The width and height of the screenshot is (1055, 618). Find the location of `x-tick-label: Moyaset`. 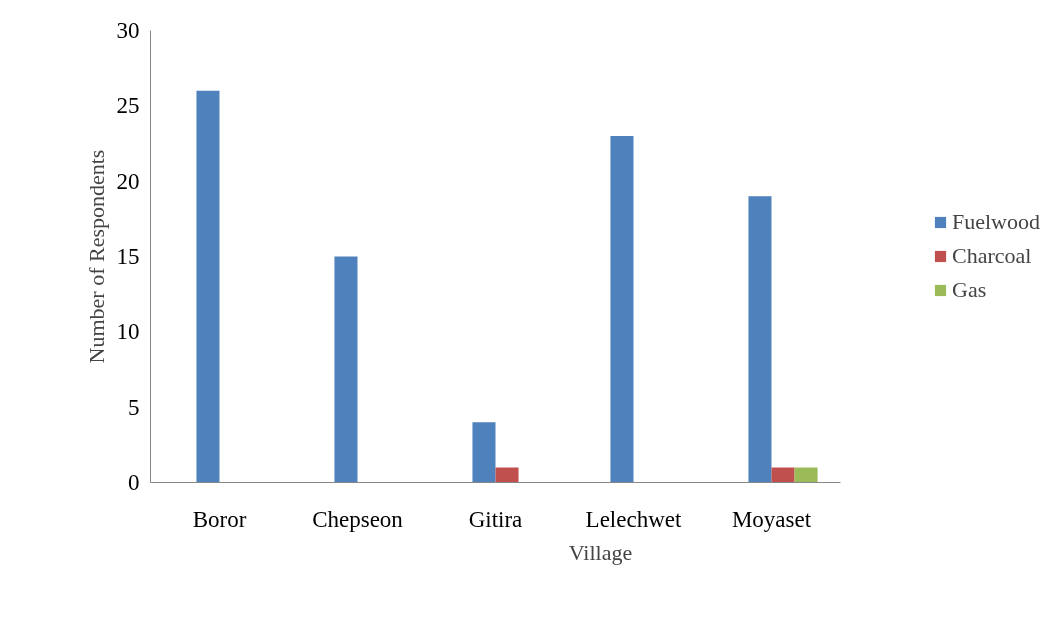

x-tick-label: Moyaset is located at coordinates (771, 519).